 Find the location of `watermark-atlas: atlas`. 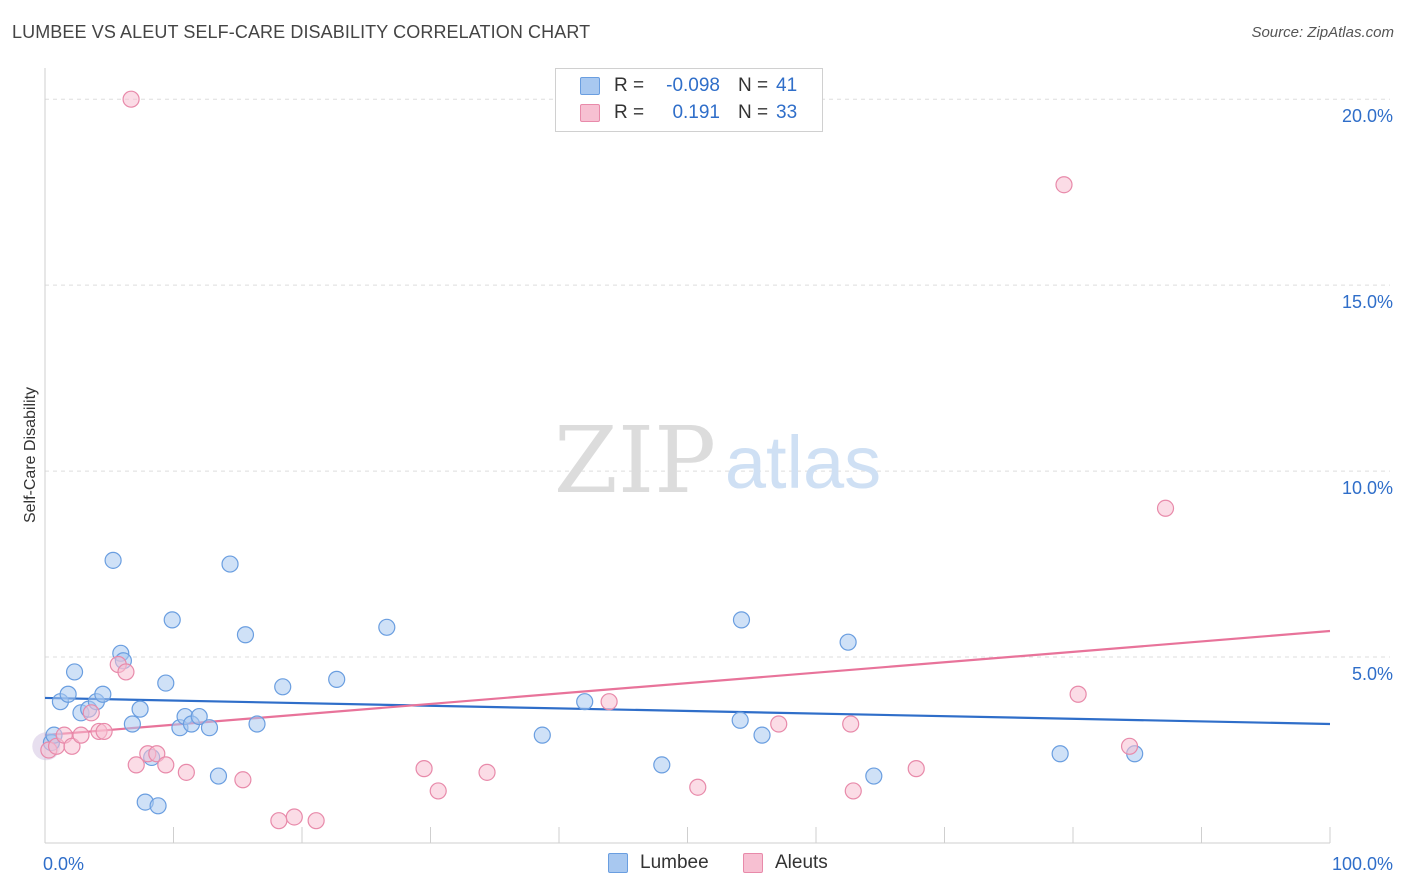

watermark-atlas: atlas is located at coordinates (803, 462).